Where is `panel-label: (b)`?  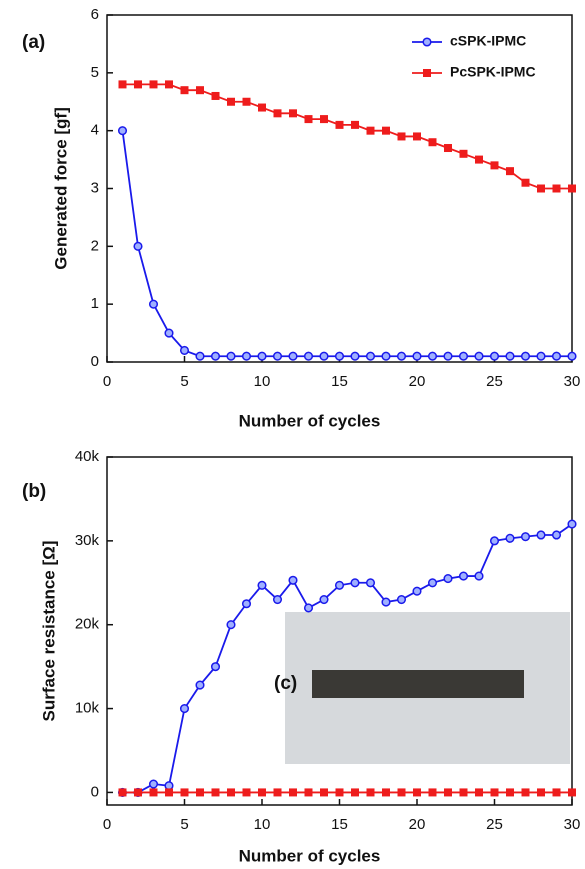
panel-label: (b) is located at coordinates (34, 491).